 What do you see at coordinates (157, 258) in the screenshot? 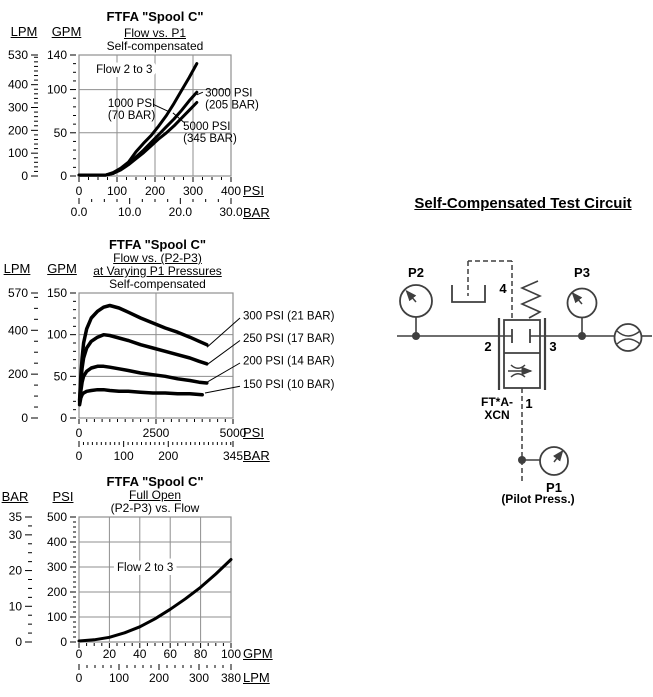
I see `chart2-subtitle-1-text: Flow vs. (P2-P3)` at bounding box center [157, 258].